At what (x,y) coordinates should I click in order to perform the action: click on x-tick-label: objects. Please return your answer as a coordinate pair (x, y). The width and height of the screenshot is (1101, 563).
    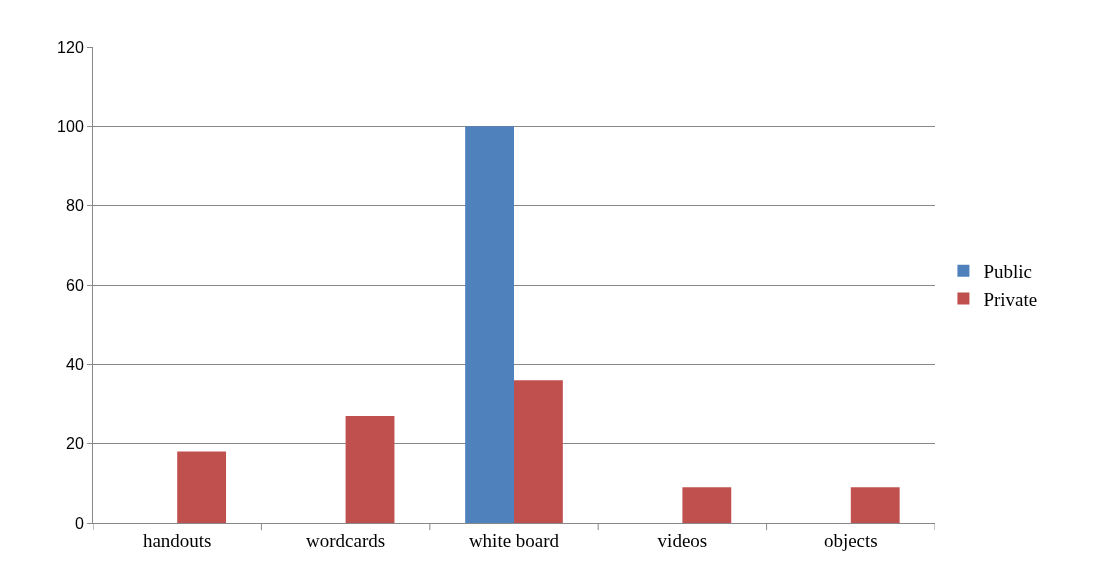
    Looking at the image, I should click on (850, 540).